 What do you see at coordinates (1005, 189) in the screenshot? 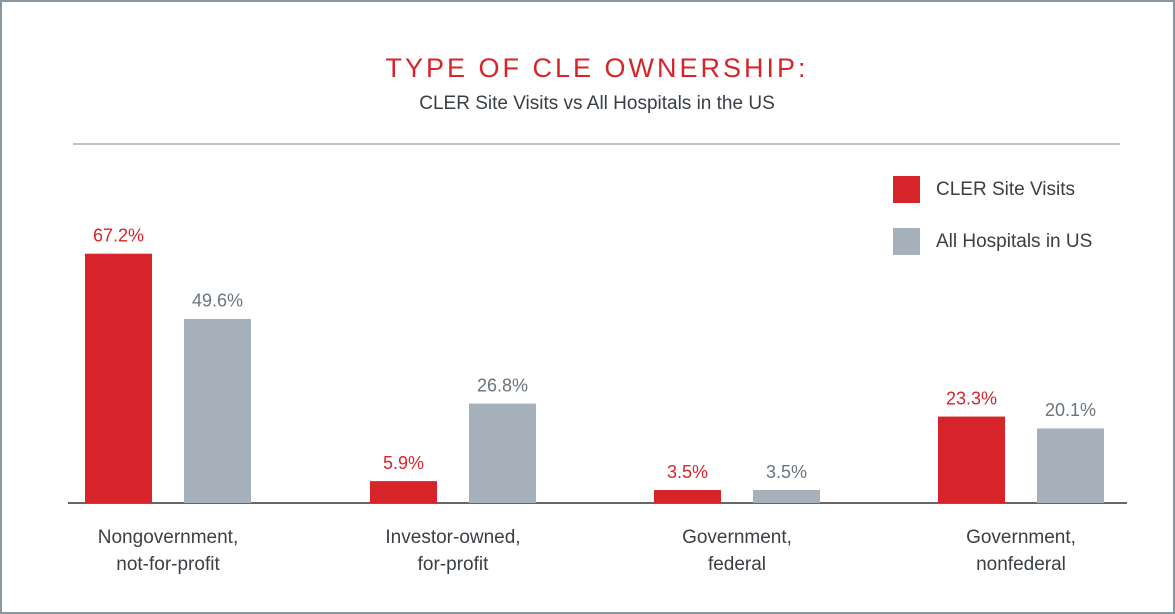
I see `legend-label: CLER Site Visits` at bounding box center [1005, 189].